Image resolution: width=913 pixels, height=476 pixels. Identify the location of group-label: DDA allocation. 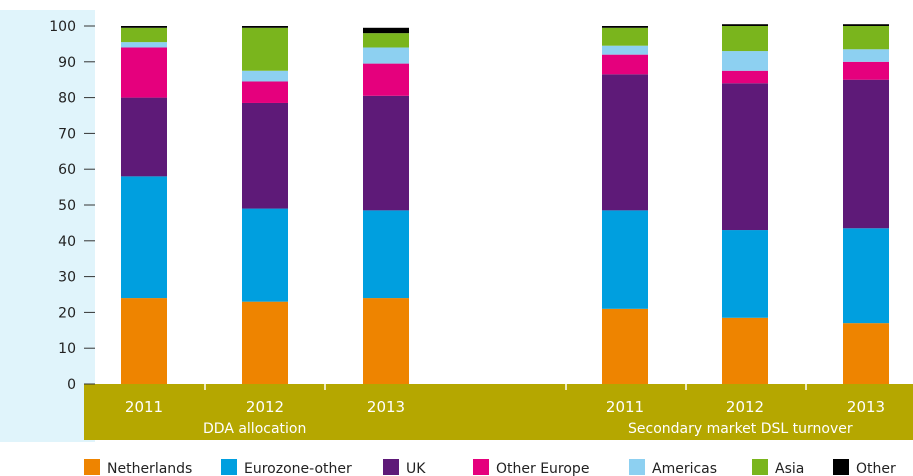
(254, 429).